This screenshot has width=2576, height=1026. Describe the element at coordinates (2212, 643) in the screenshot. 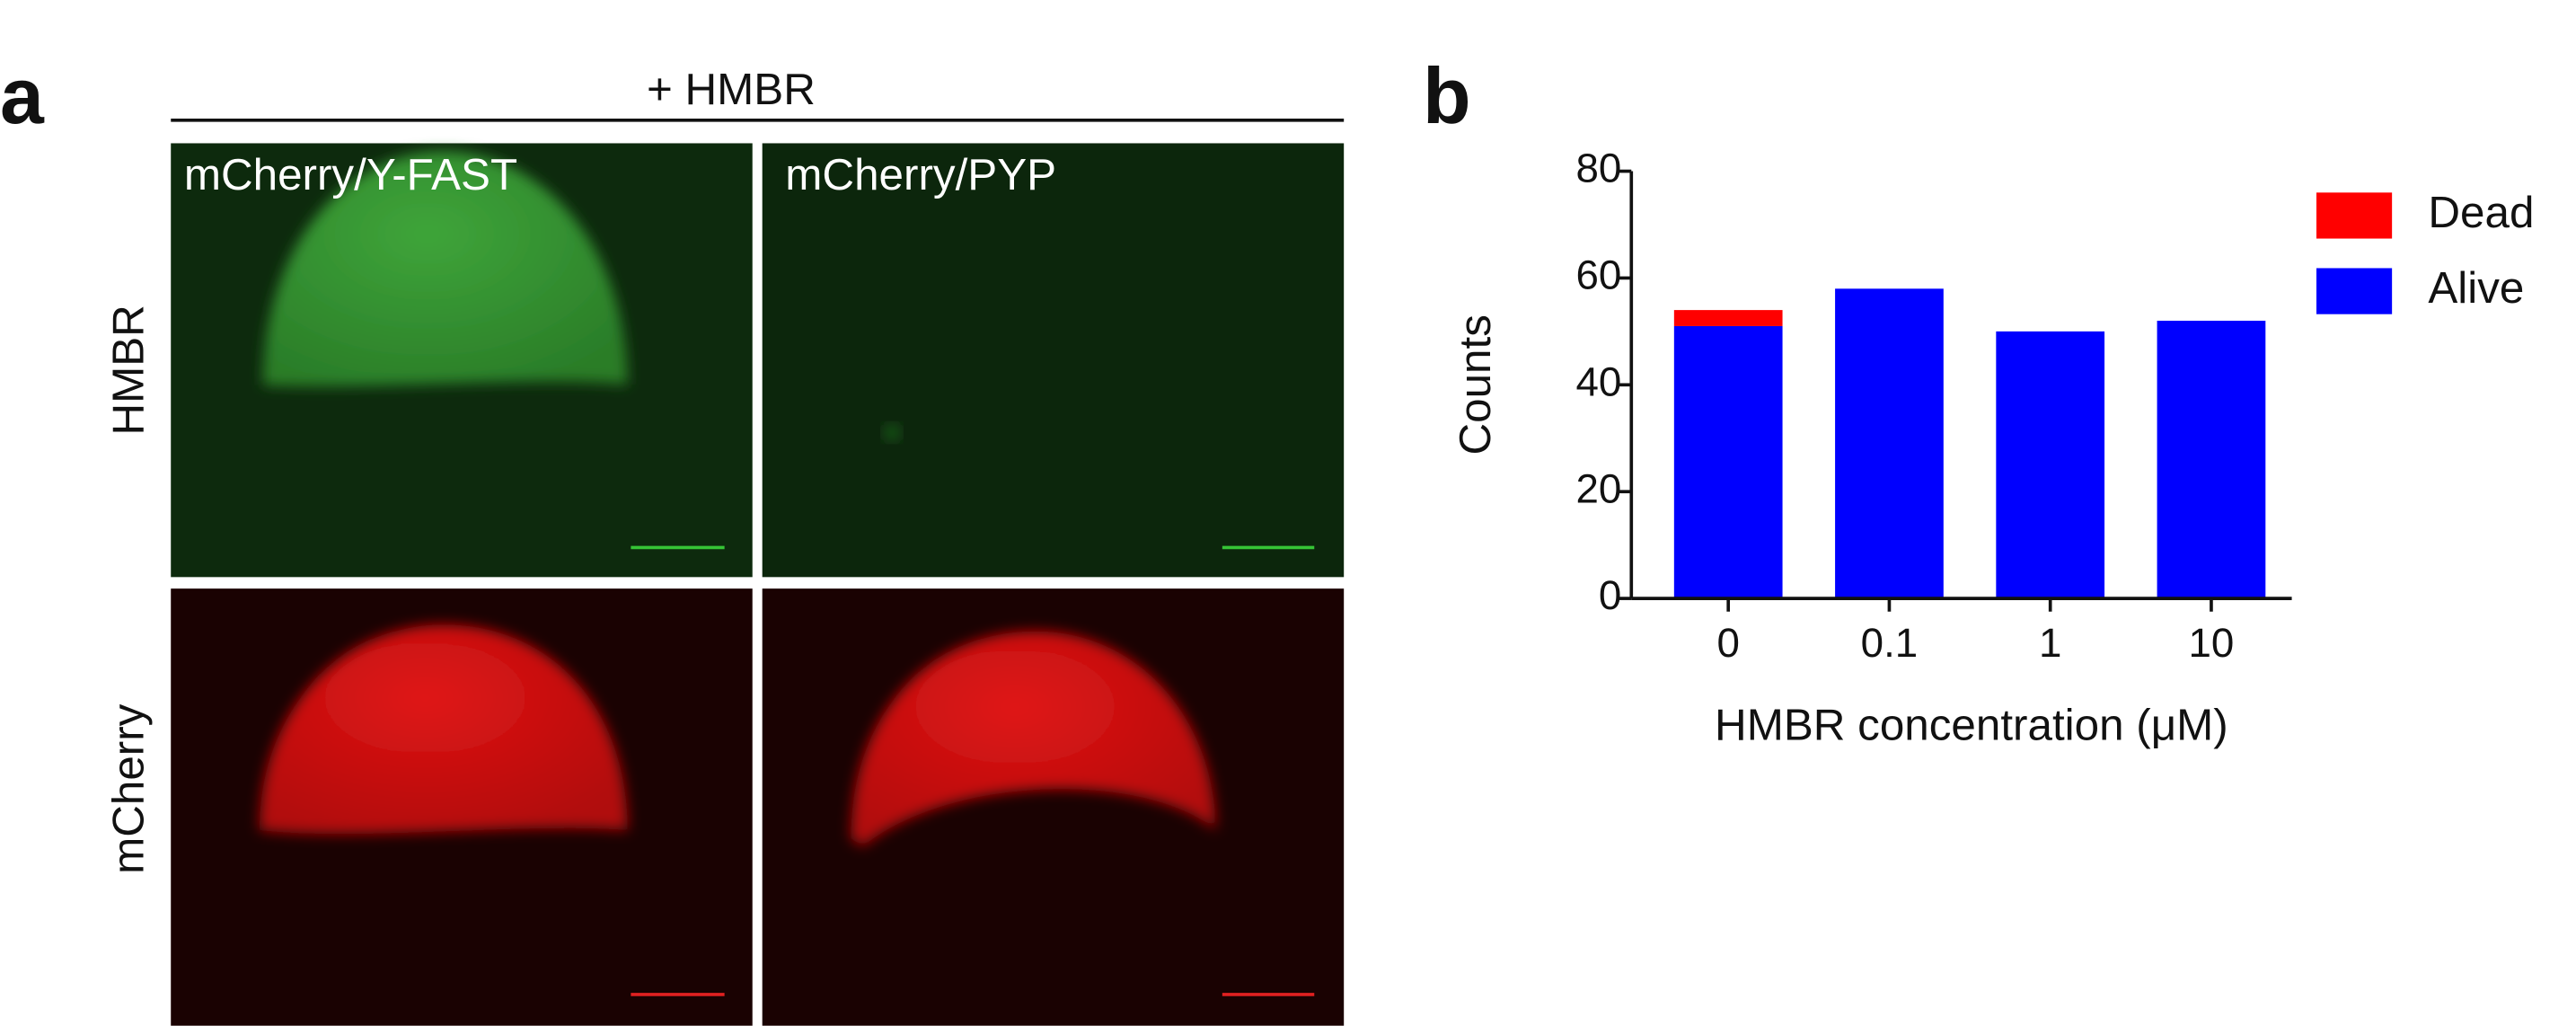

I see `x-tick-label: 10` at that location.